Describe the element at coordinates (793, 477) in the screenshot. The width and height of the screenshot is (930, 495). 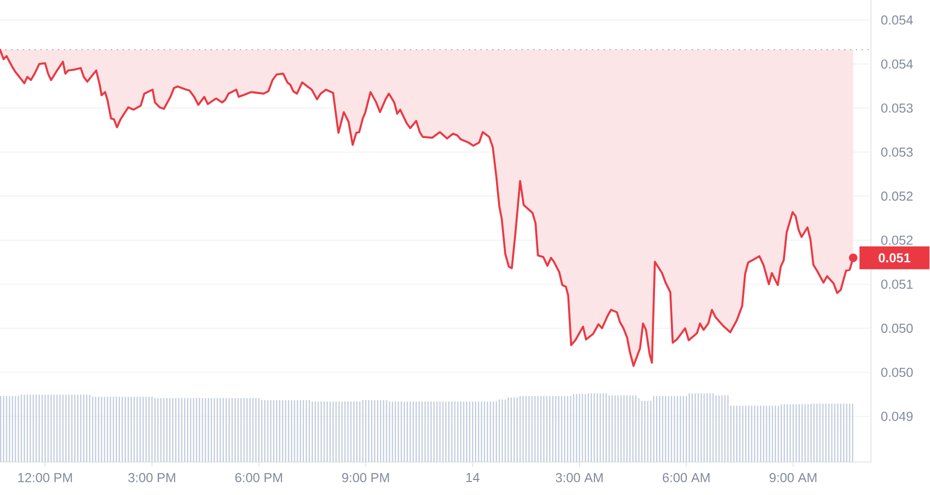
I see `x-tick-label: 9:00 AM` at that location.